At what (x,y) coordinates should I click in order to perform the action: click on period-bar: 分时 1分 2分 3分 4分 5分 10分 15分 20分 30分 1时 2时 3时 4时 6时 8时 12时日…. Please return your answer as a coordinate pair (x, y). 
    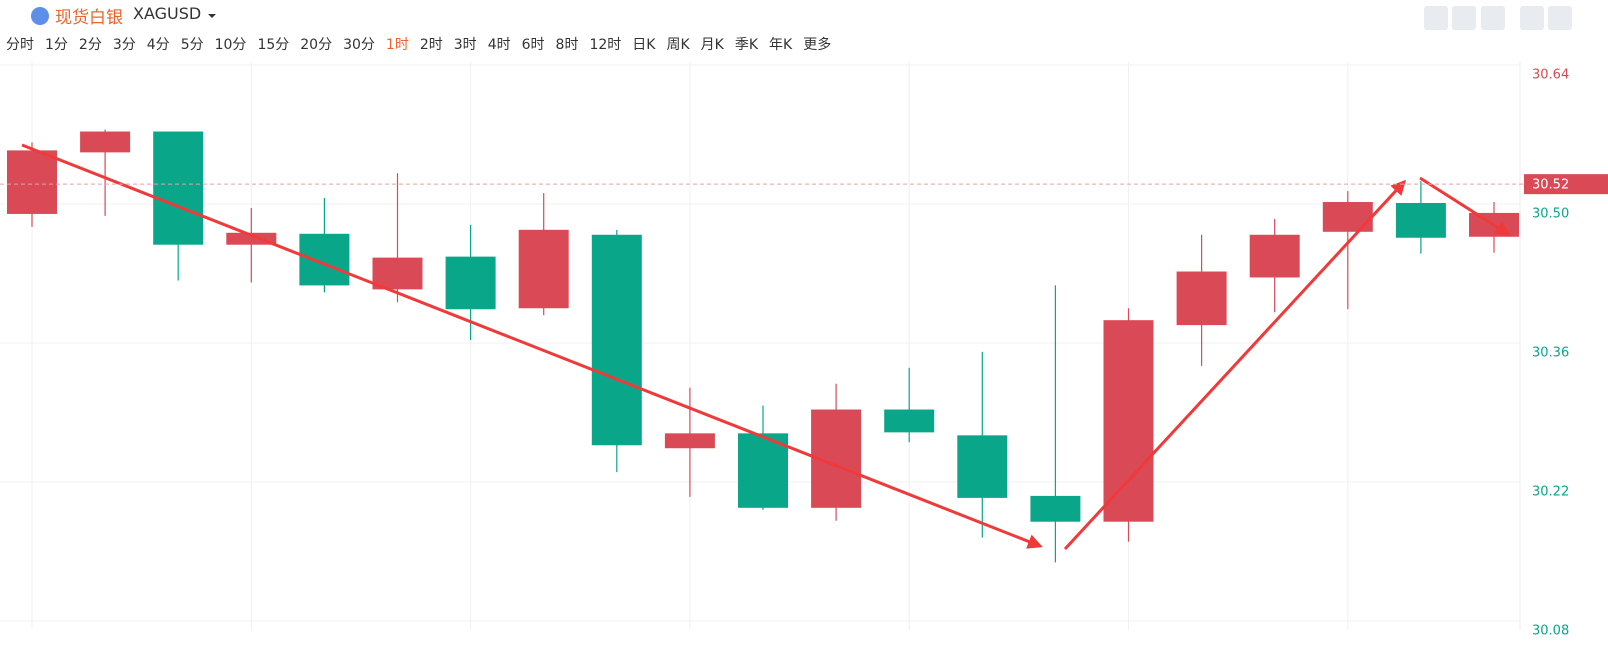
    Looking at the image, I should click on (424, 44).